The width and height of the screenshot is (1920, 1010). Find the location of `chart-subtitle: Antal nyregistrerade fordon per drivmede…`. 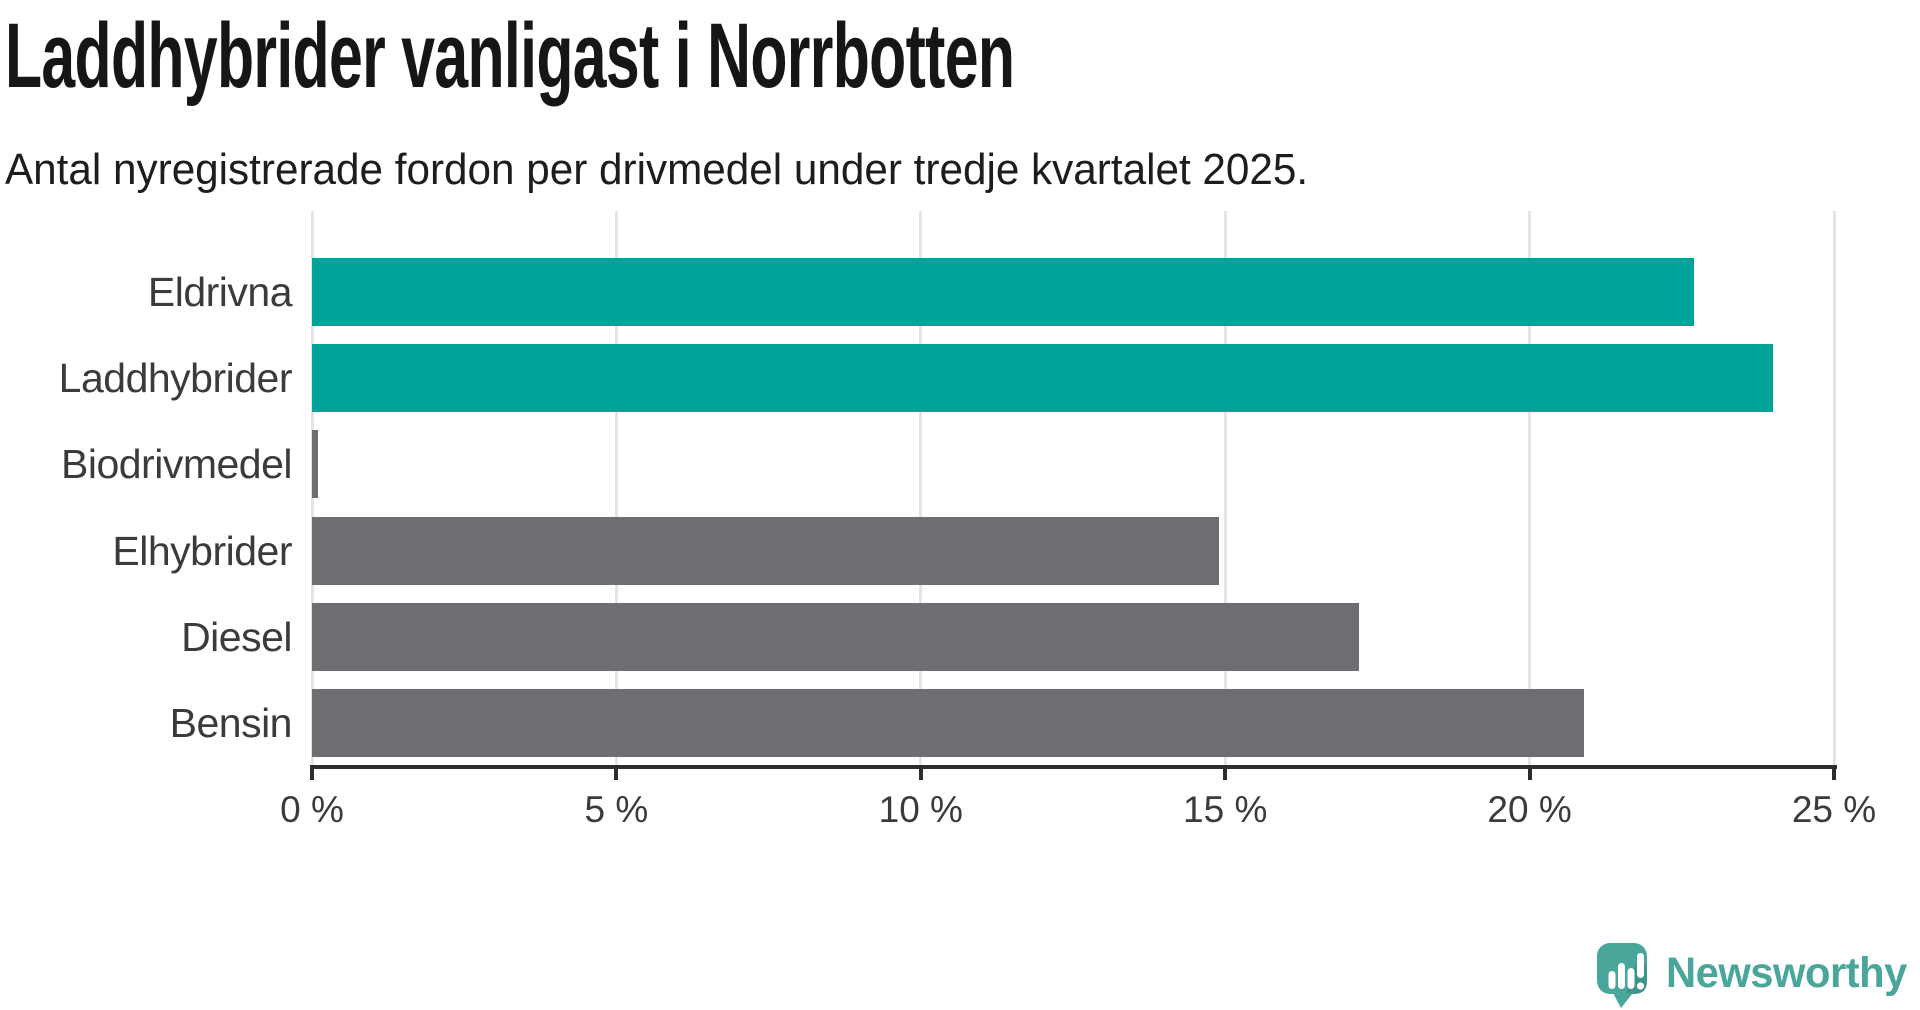

chart-subtitle: Antal nyregistrerade fordon per drivmede… is located at coordinates (657, 169).